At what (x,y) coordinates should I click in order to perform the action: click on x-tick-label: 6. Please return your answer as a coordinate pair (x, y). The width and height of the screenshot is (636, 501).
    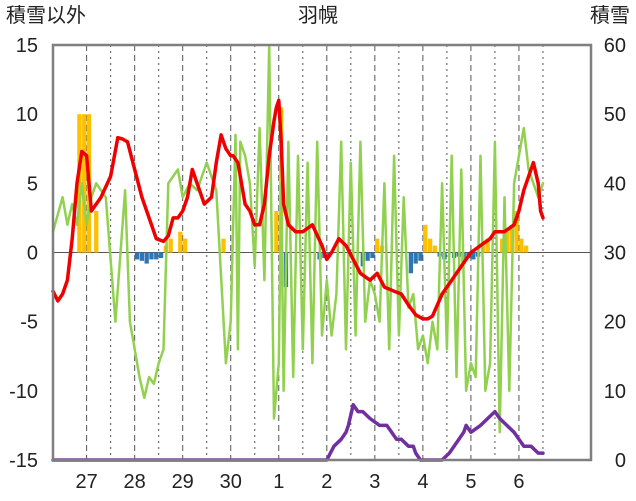
    Looking at the image, I should click on (518, 482).